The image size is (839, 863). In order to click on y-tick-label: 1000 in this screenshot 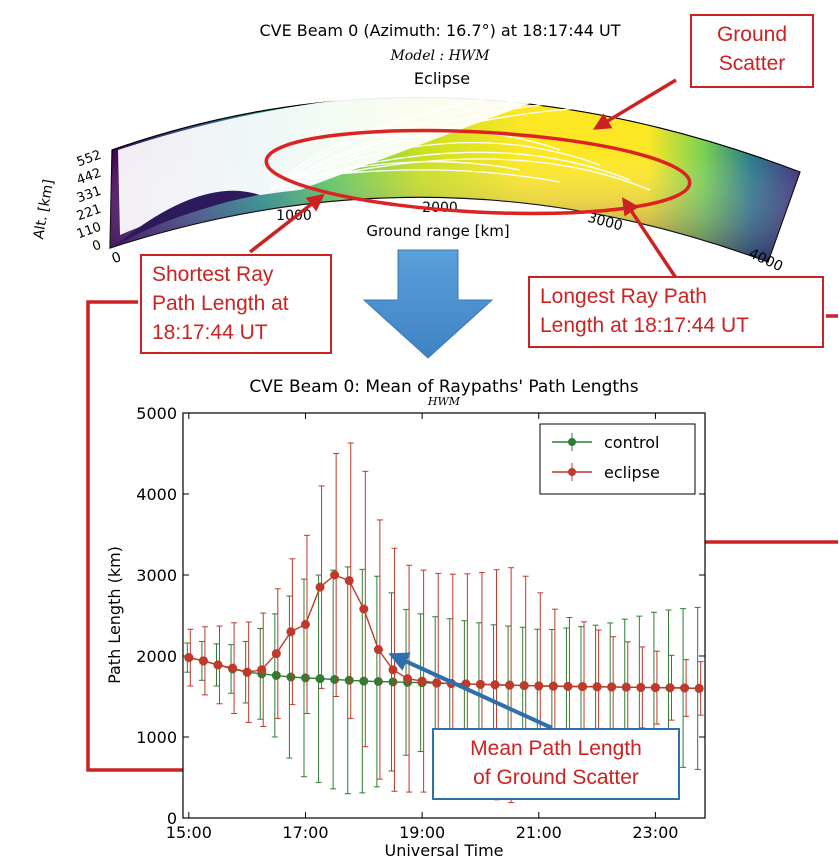, I will do `click(156, 737)`.